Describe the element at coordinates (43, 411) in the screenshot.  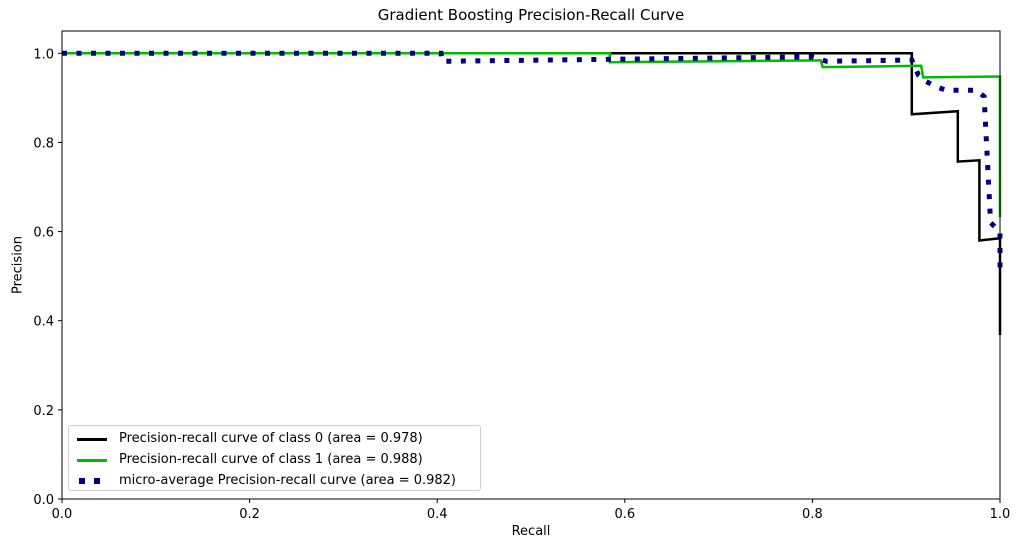
I see `y-tick-label: 0.2` at that location.